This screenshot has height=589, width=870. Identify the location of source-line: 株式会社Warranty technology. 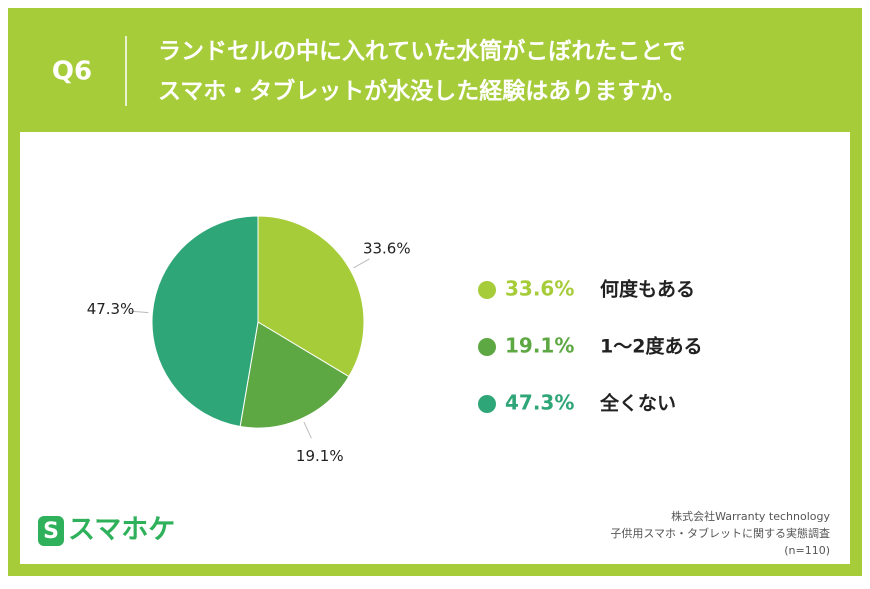
(750, 516).